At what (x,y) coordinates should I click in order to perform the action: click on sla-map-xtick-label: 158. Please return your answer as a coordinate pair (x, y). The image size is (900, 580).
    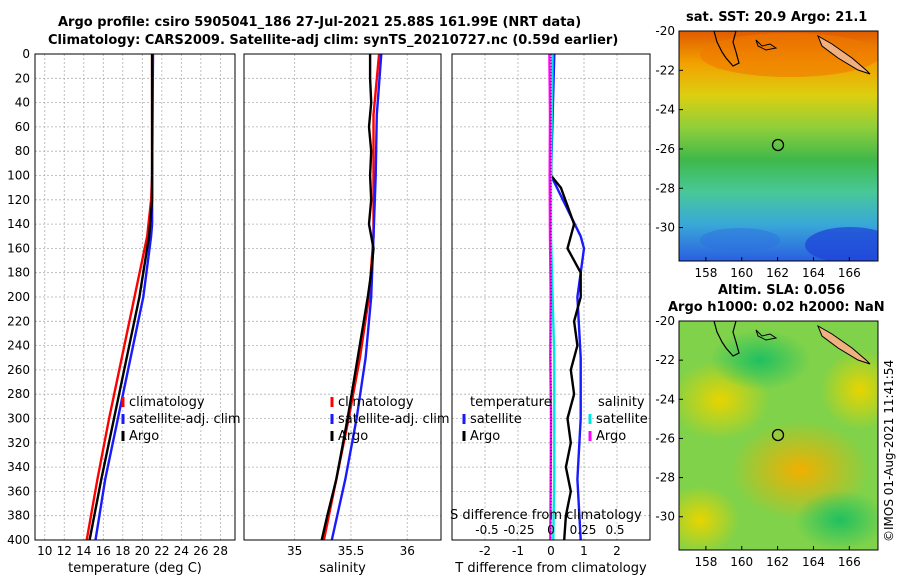
    Looking at the image, I should click on (705, 562).